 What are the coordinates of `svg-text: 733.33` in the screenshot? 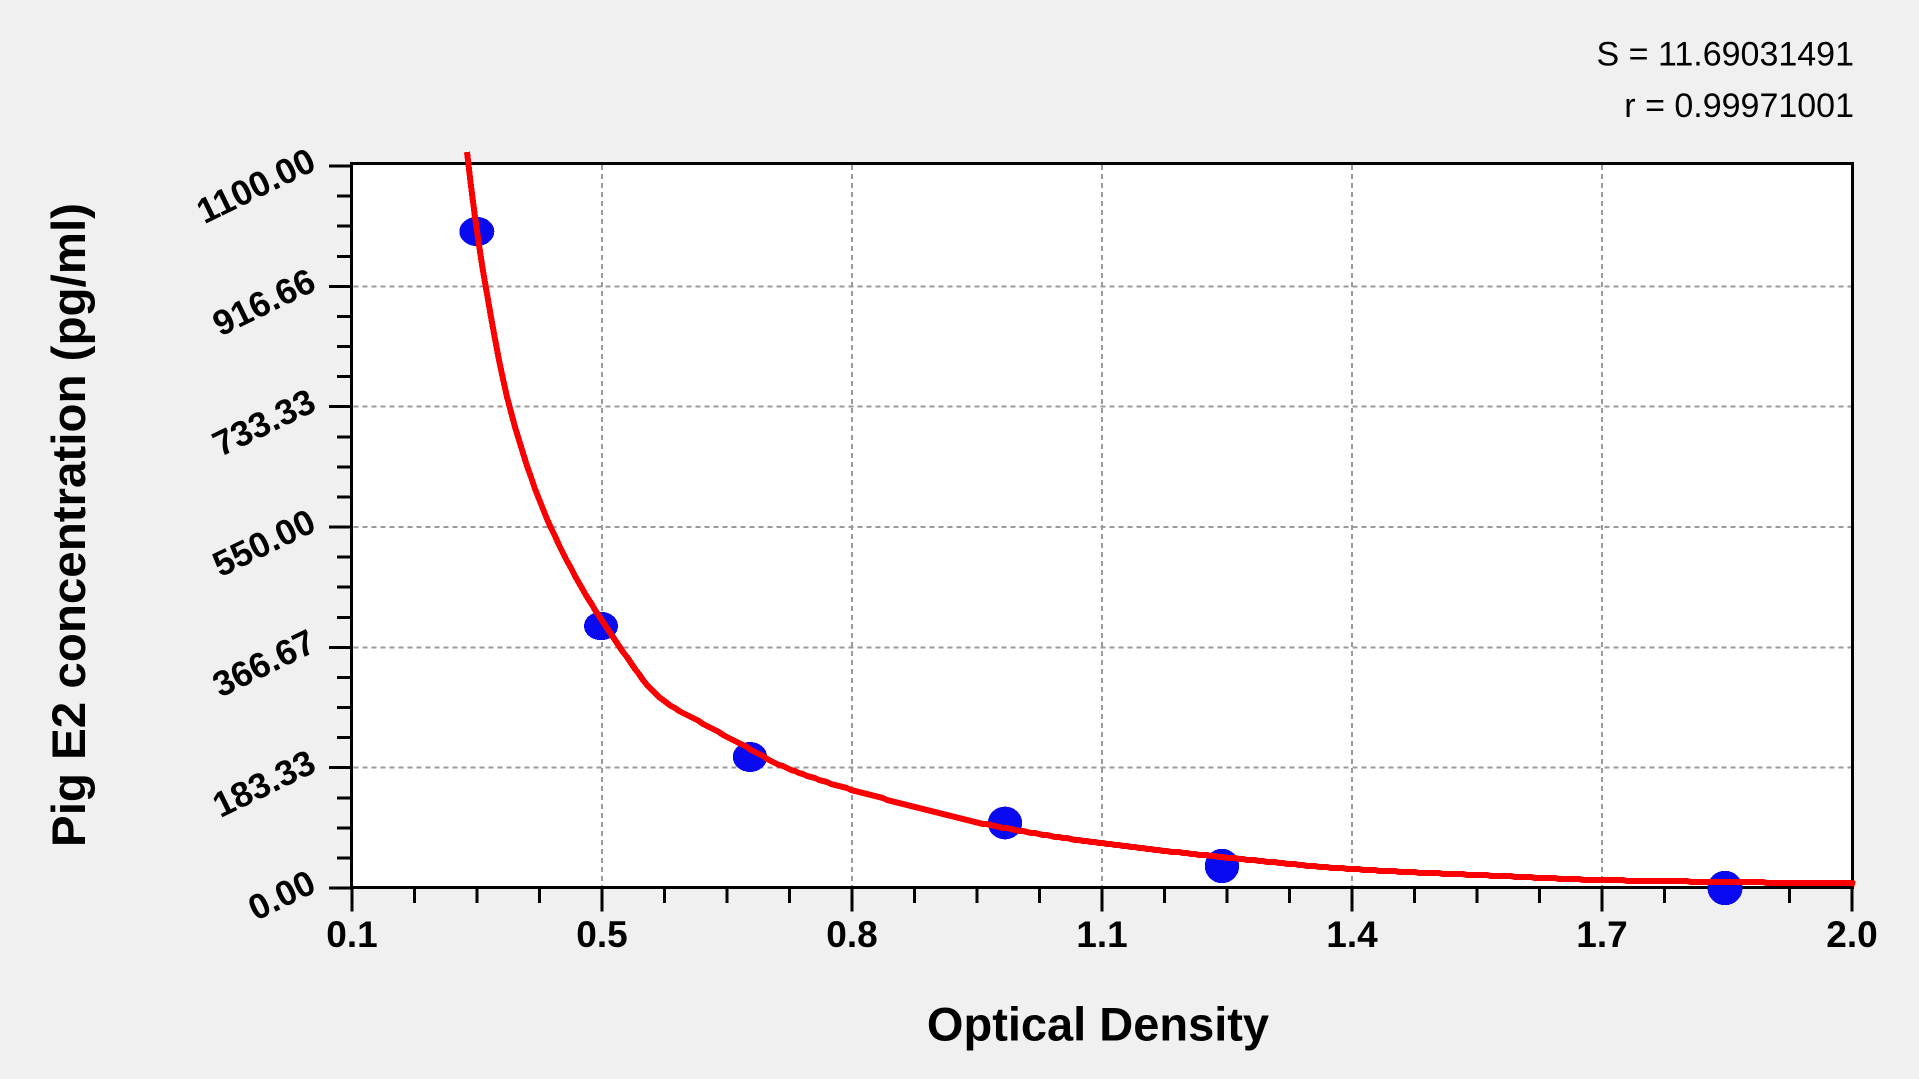 It's located at (263, 423).